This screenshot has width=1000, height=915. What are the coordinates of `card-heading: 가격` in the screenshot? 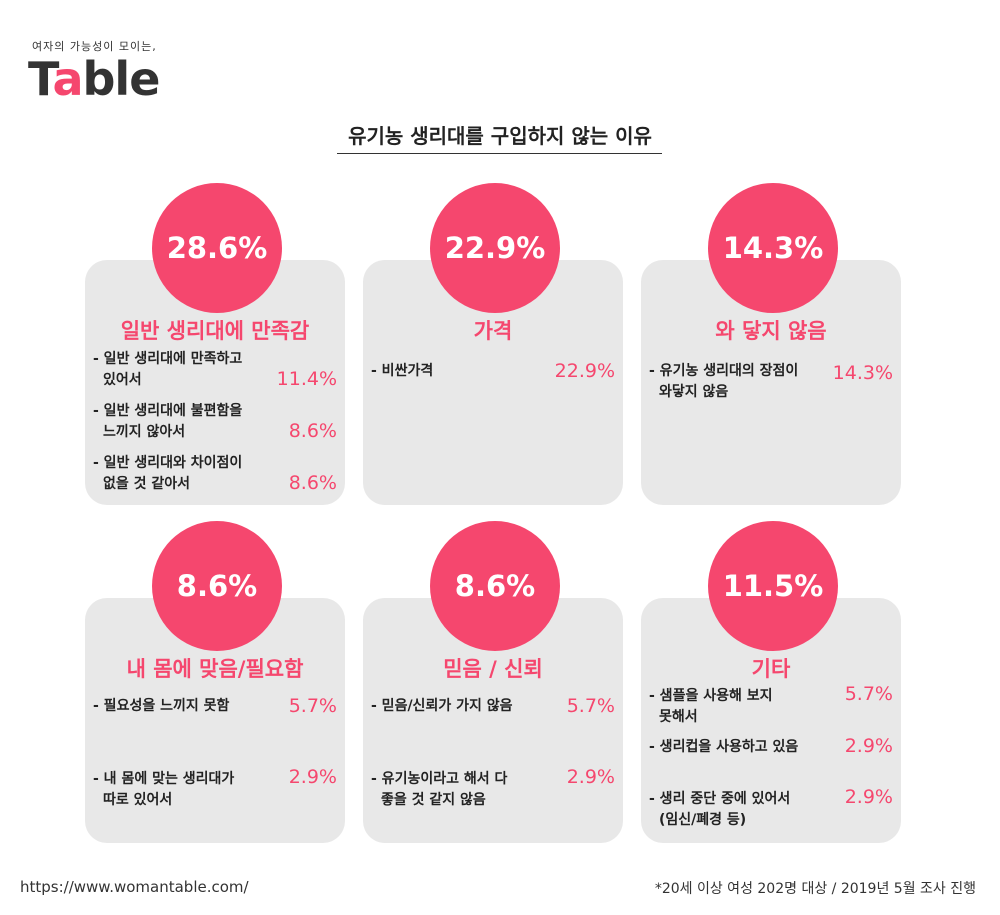 It's located at (493, 331).